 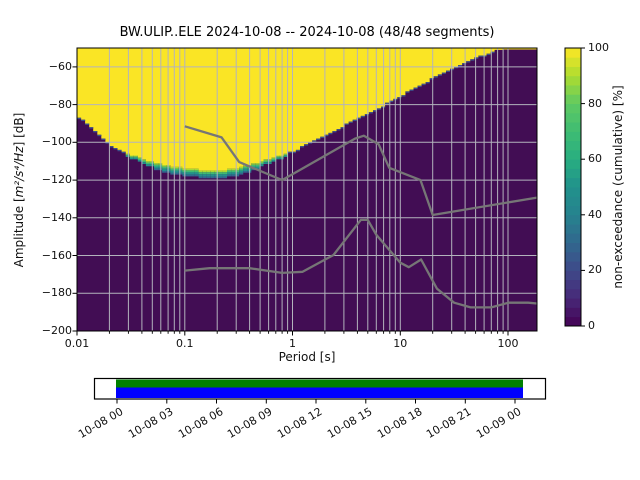 What do you see at coordinates (56, 330) in the screenshot?
I see `y-tick-label: −200` at bounding box center [56, 330].